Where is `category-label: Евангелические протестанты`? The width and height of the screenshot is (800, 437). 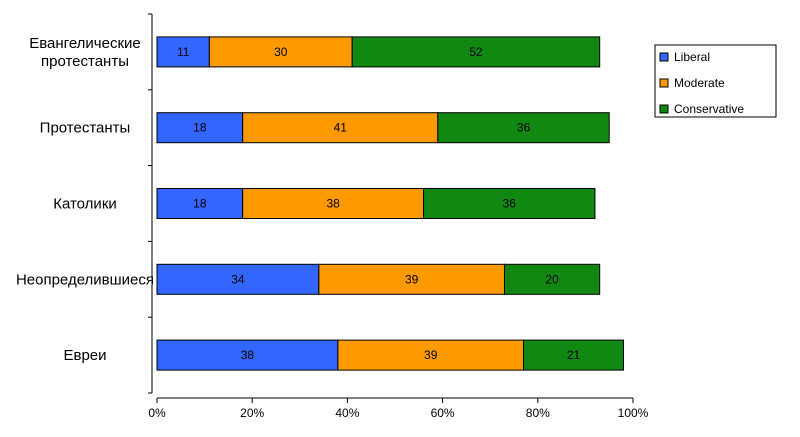
category-label: Евангелические протестанты is located at coordinates (85, 52).